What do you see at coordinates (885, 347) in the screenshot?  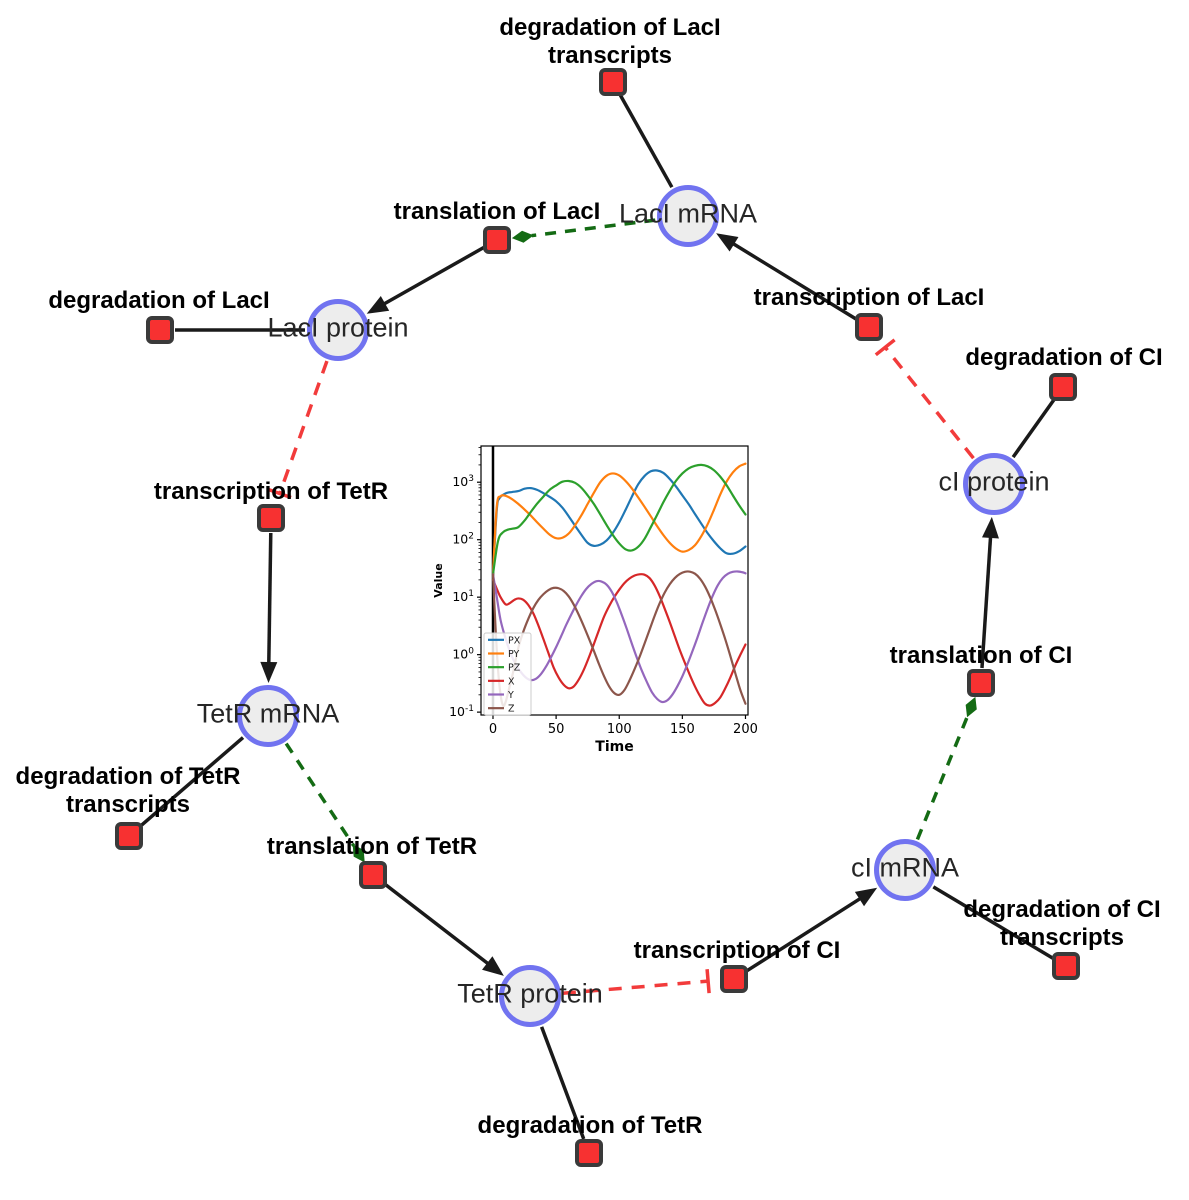 I see `edge-ci_protein-txn_laci-tbar` at bounding box center [885, 347].